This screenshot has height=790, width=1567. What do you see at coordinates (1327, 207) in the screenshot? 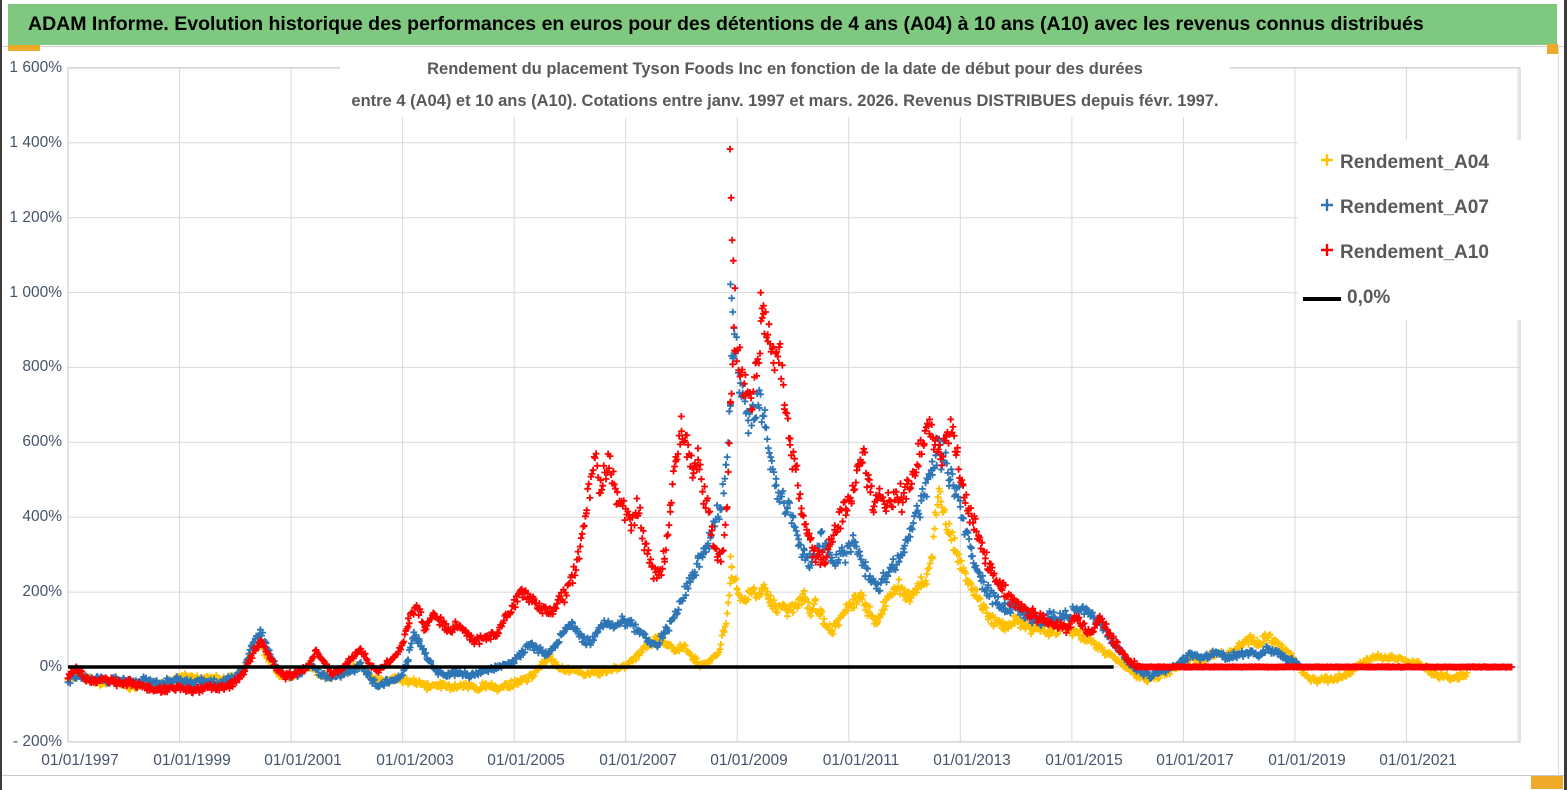
I see `plus-marker-a07-icon` at bounding box center [1327, 207].